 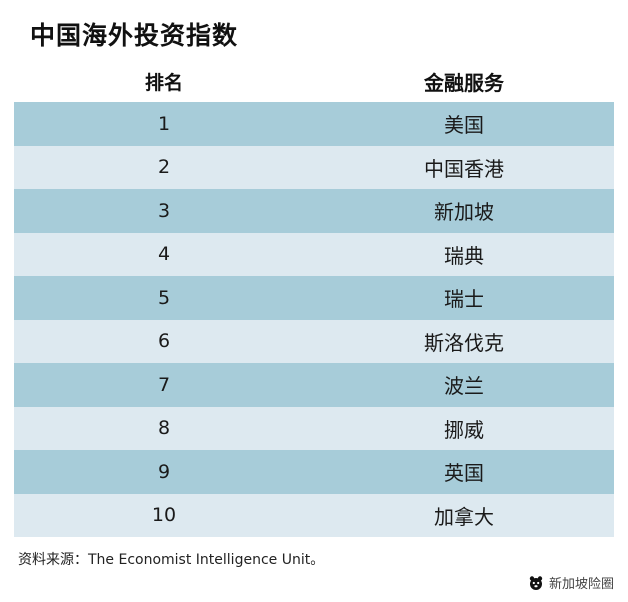 What do you see at coordinates (314, 167) in the screenshot?
I see `table-row: 2 中国香港` at bounding box center [314, 167].